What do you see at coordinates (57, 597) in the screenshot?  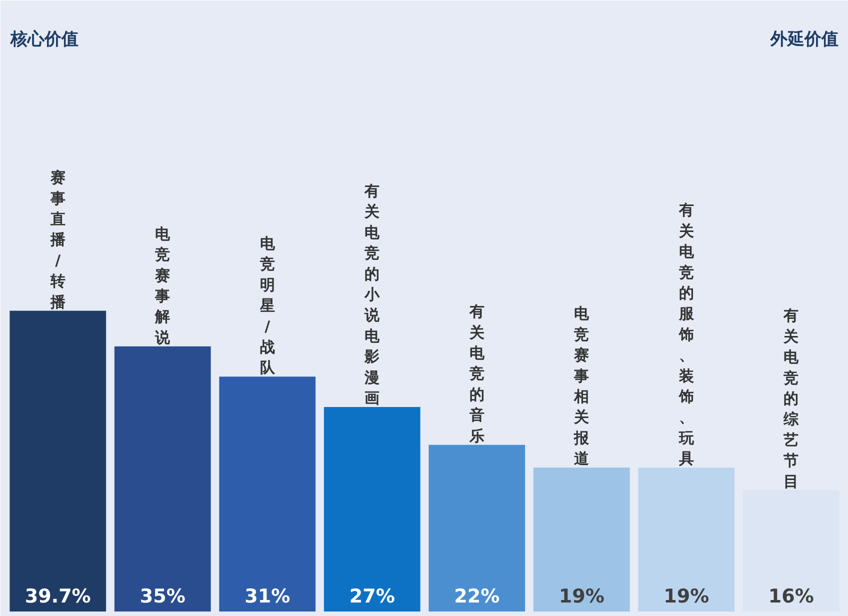 I see `data-label: 39.7%` at bounding box center [57, 597].